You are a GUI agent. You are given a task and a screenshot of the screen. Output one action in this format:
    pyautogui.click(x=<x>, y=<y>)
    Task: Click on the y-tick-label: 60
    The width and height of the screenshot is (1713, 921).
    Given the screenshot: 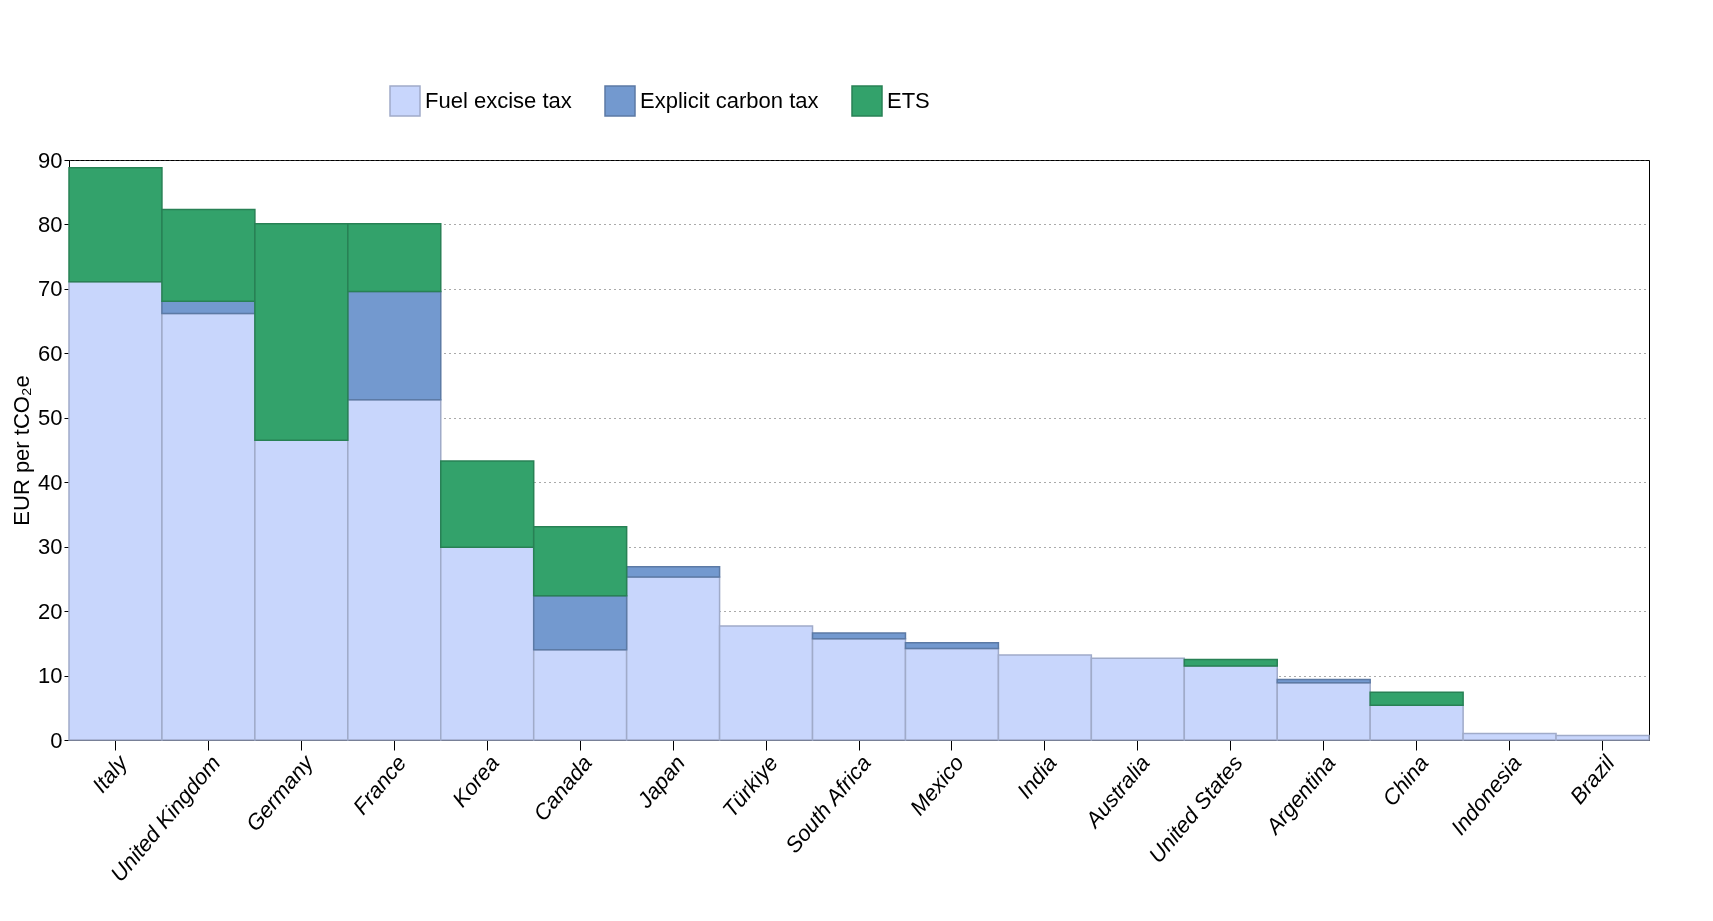 What is the action you would take?
    pyautogui.click(x=50, y=353)
    